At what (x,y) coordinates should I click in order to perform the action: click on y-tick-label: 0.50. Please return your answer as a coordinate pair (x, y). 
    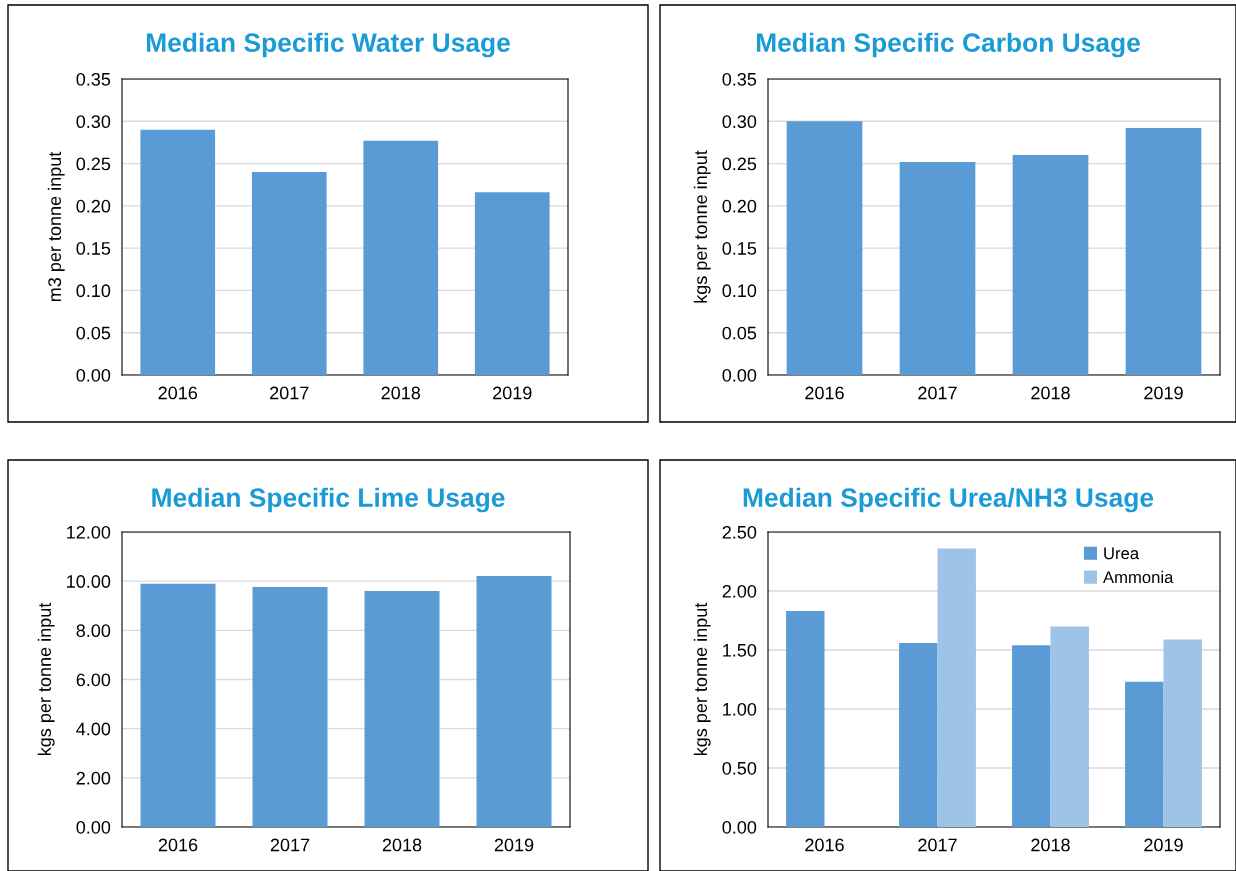
    Looking at the image, I should click on (739, 768).